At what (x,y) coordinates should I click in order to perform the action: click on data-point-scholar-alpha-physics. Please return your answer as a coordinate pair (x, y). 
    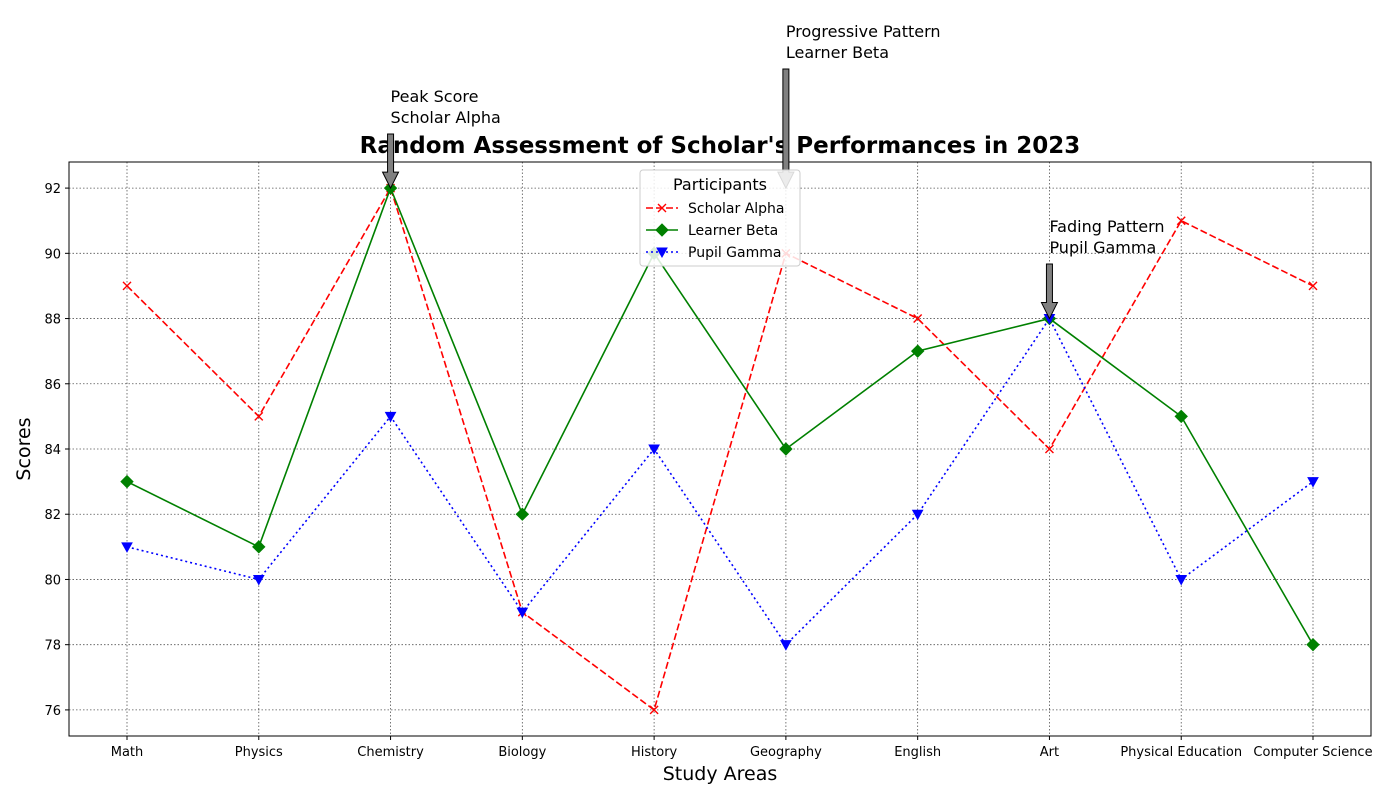
    Looking at the image, I should click on (259, 416).